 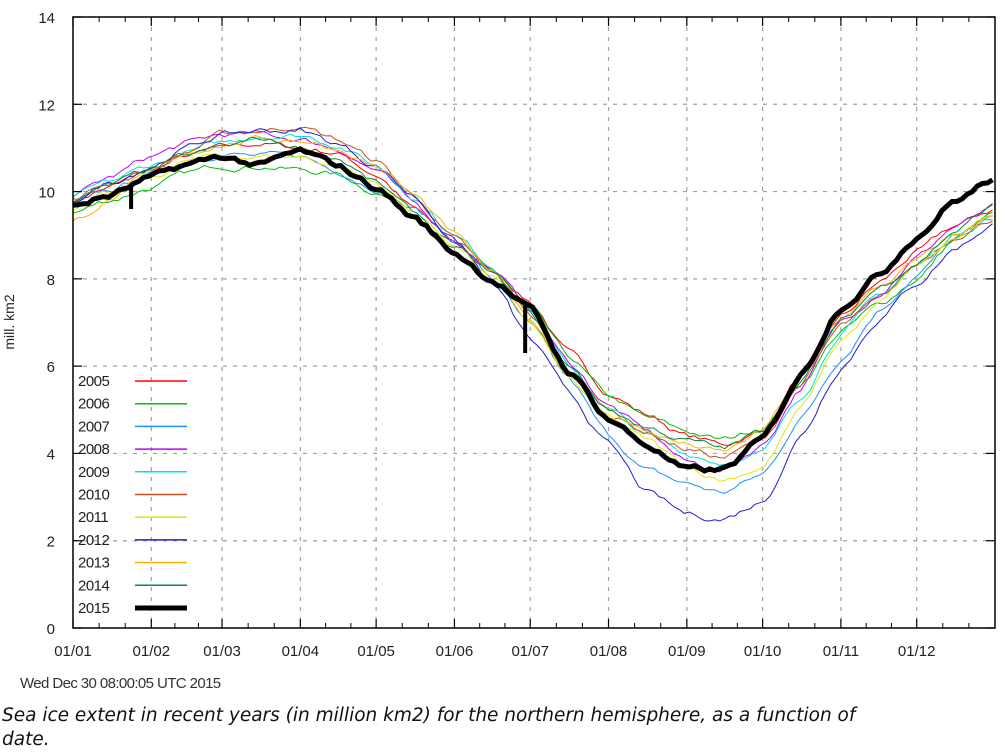 I want to click on x-tick-label: 01/04, so click(x=301, y=651).